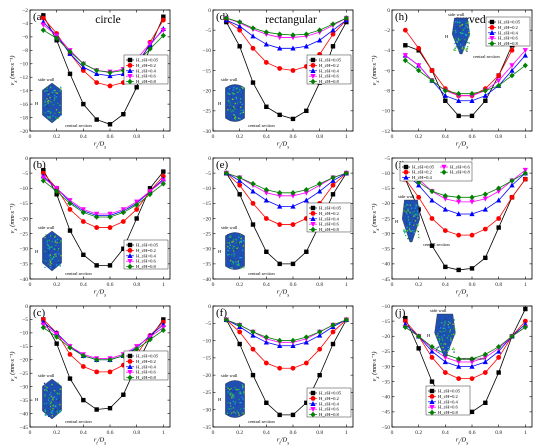 The image size is (550, 447). I want to click on plot-frame, so click(100, 366).